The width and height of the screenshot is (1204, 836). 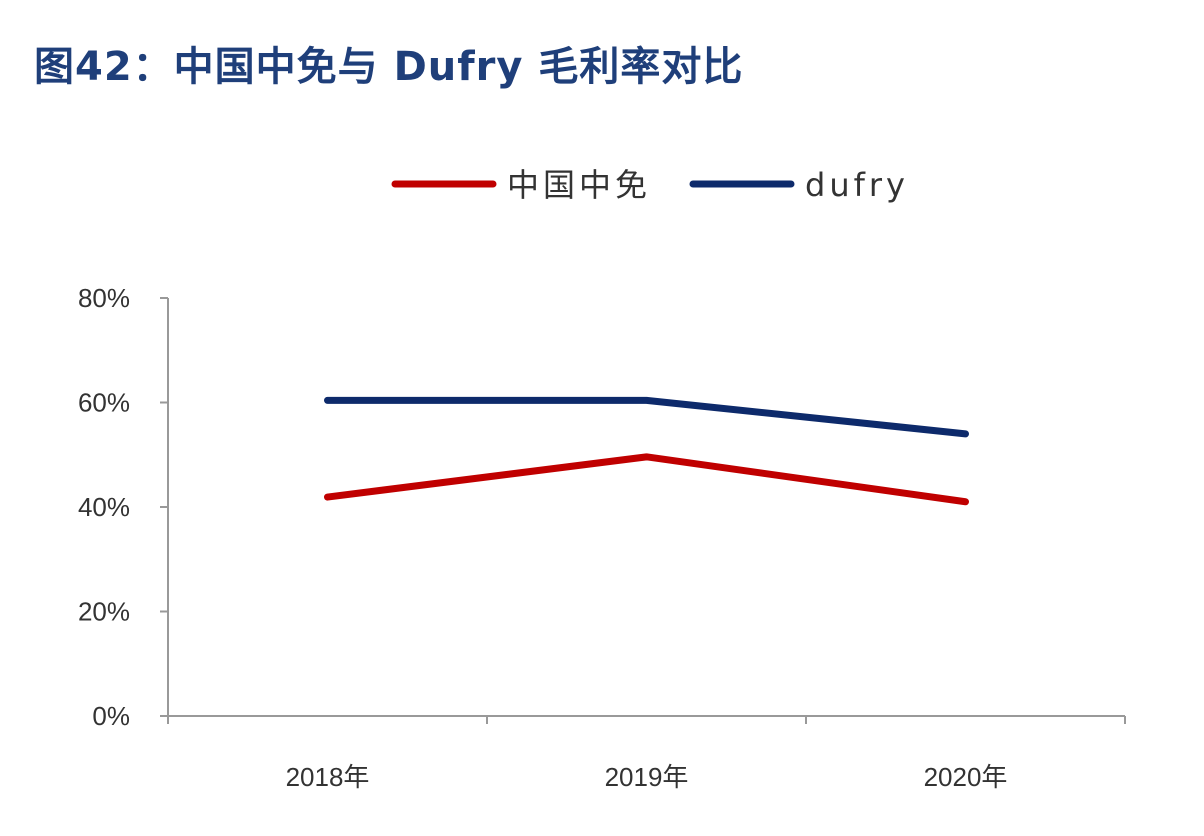 I want to click on x-tick-label: 2018年, so click(x=328, y=777).